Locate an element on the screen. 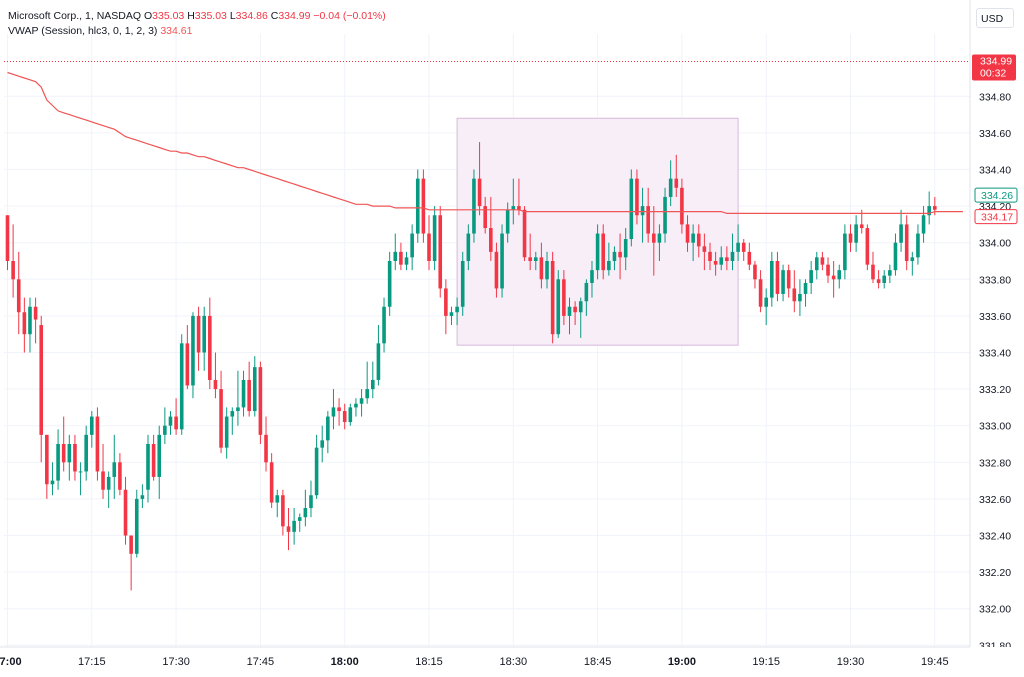 Image resolution: width=1024 pixels, height=677 pixels. currency-button: USD is located at coordinates (995, 18).